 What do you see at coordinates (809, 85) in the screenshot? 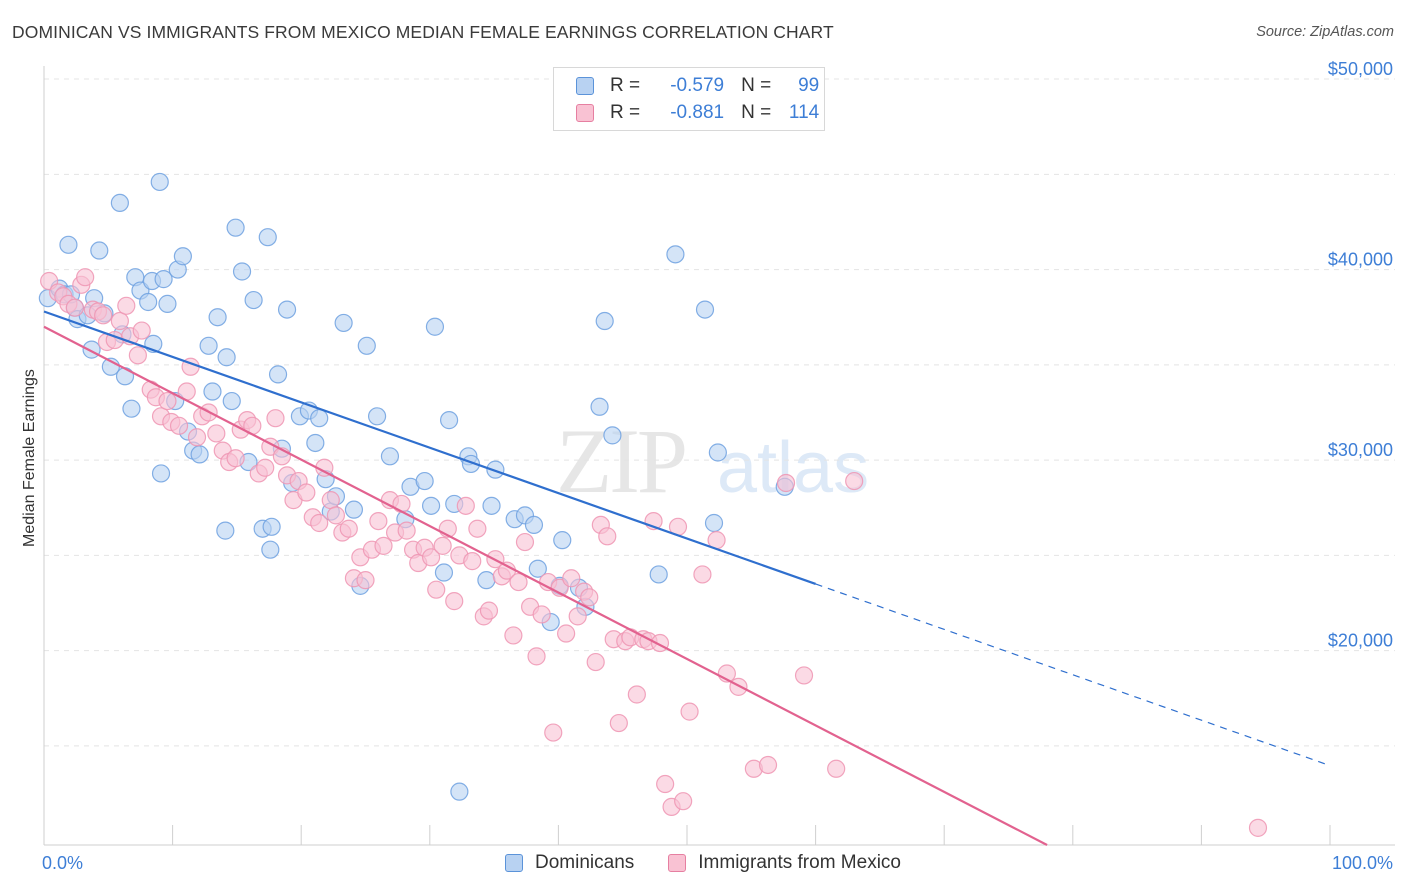
I see `legend-n-value-dominicans: 99` at bounding box center [809, 85].